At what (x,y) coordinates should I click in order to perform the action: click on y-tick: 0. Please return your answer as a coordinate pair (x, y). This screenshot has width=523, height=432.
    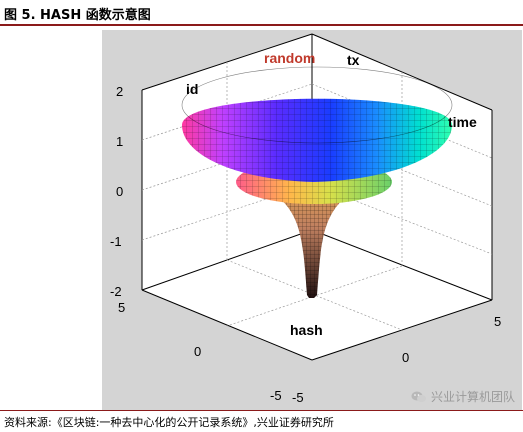
    Looking at the image, I should click on (197, 351).